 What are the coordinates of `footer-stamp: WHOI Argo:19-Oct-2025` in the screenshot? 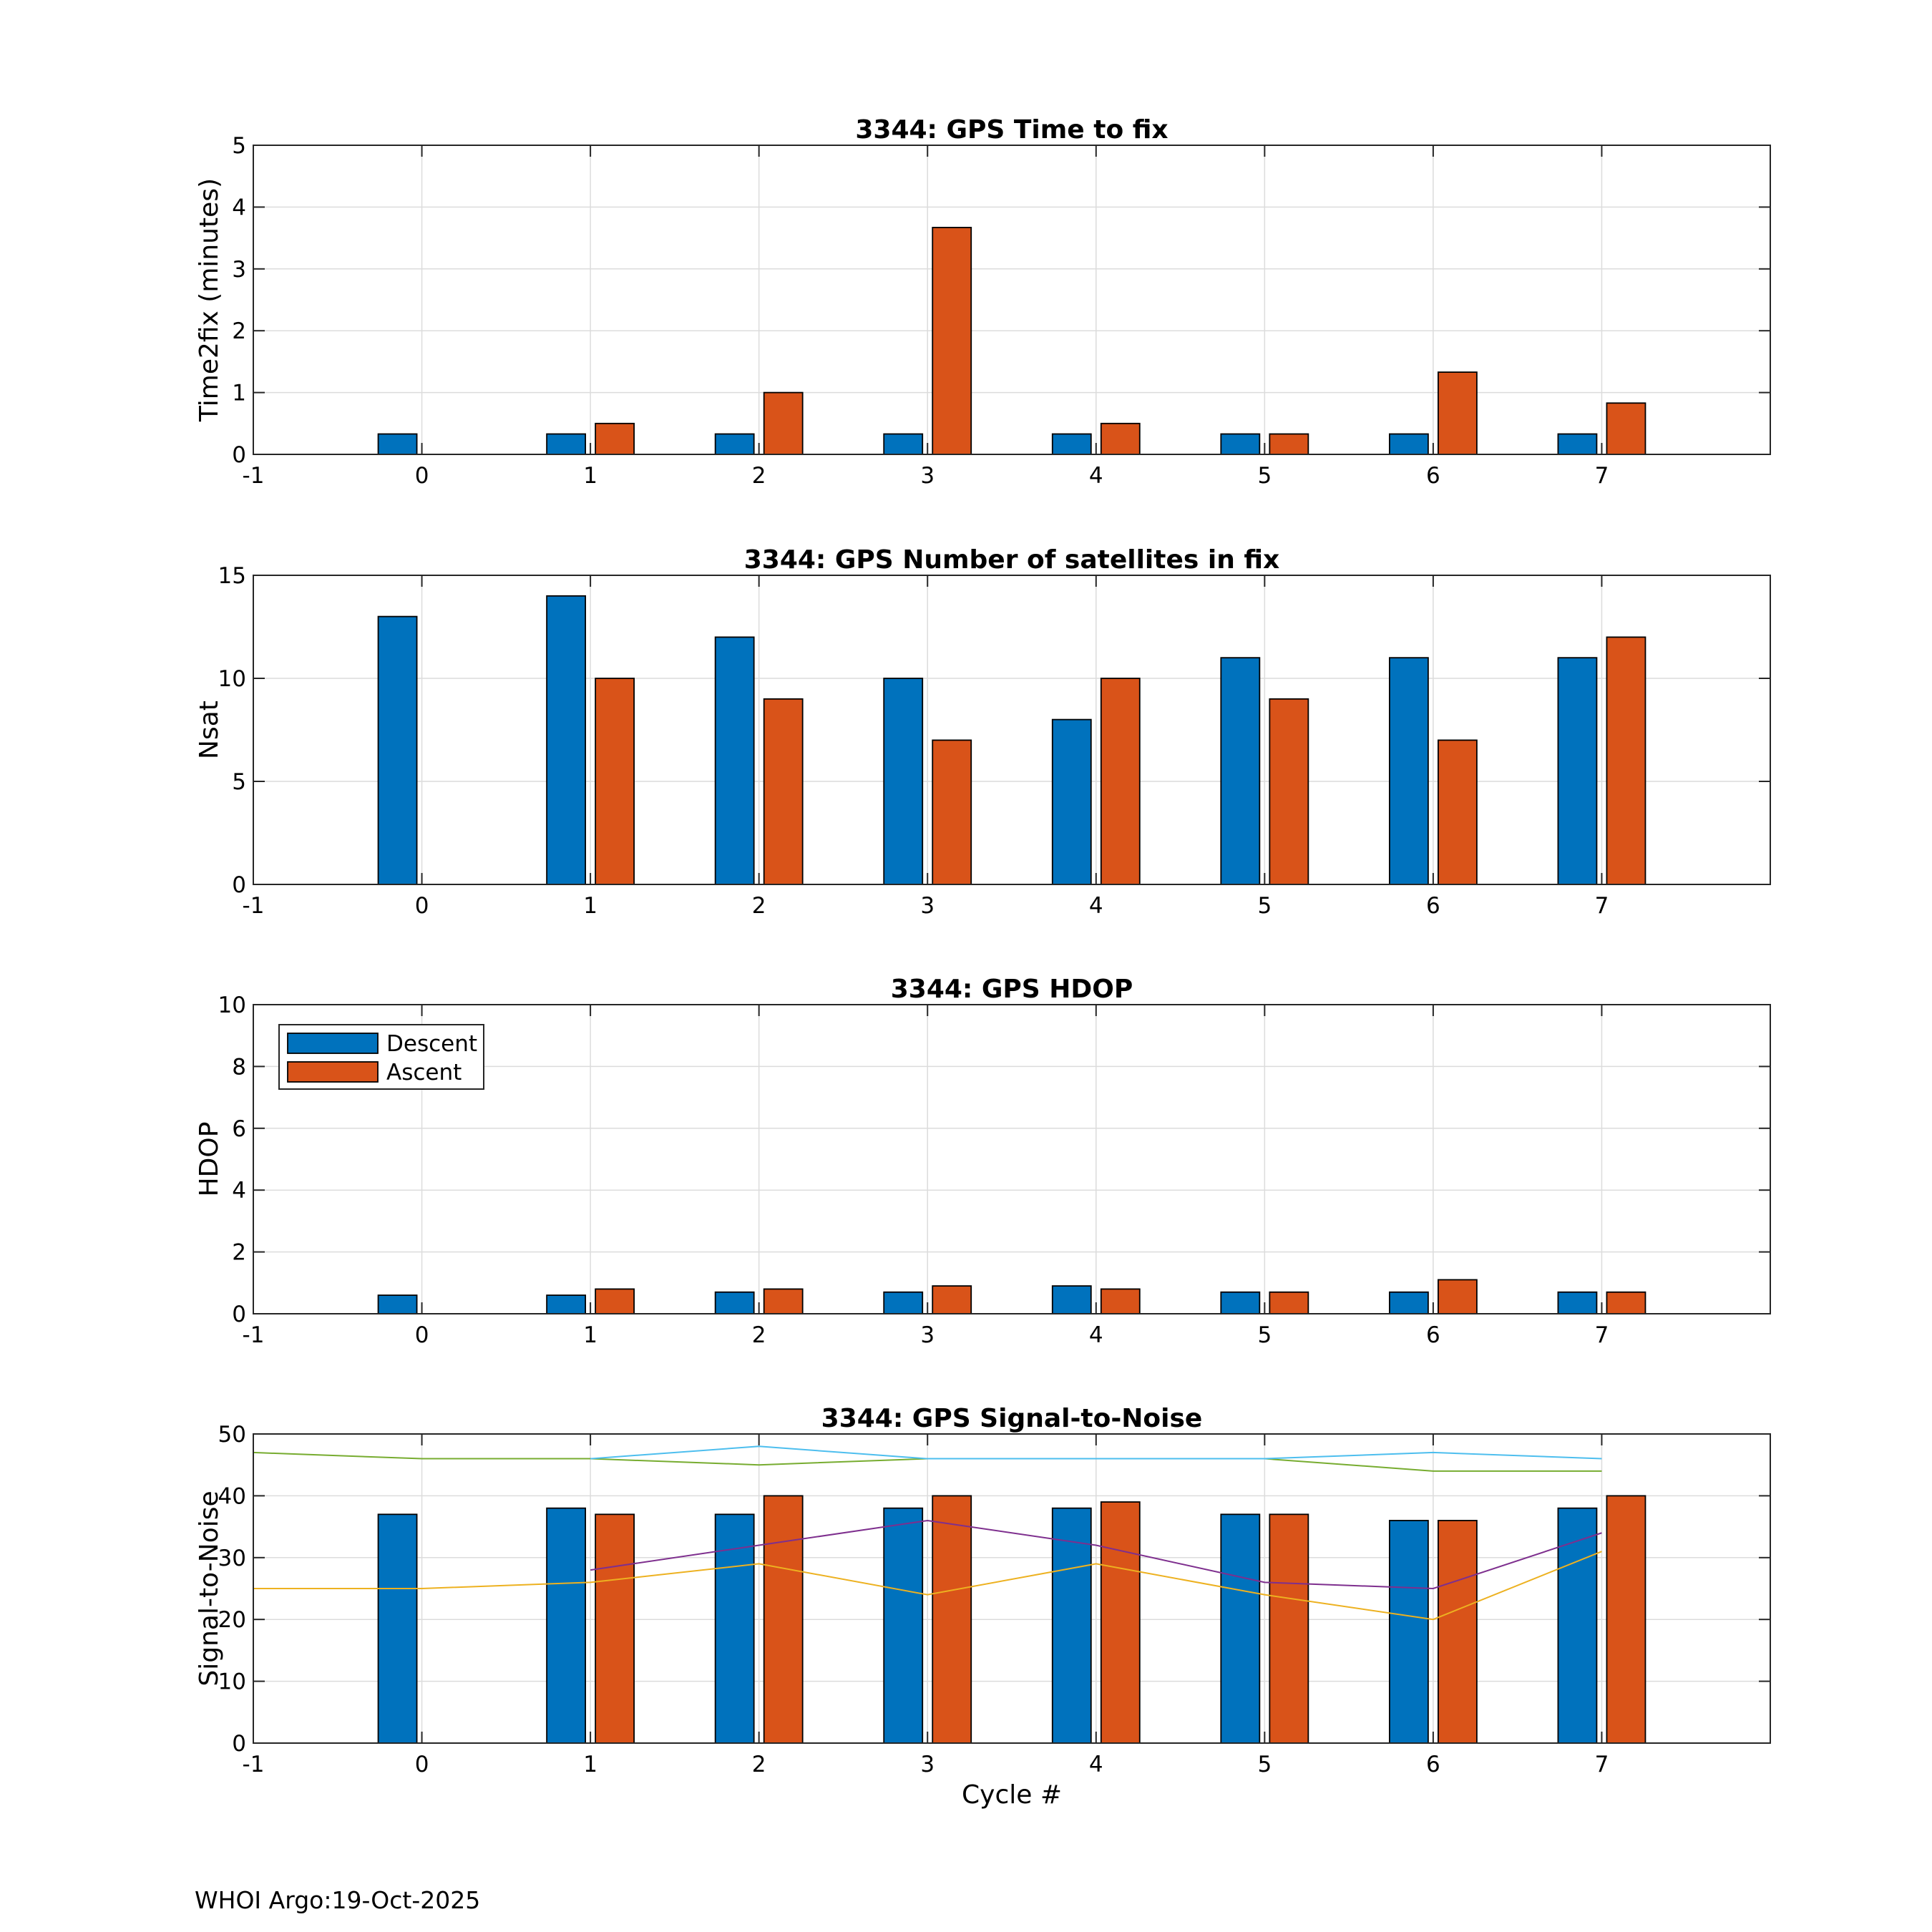 It's located at (338, 1900).